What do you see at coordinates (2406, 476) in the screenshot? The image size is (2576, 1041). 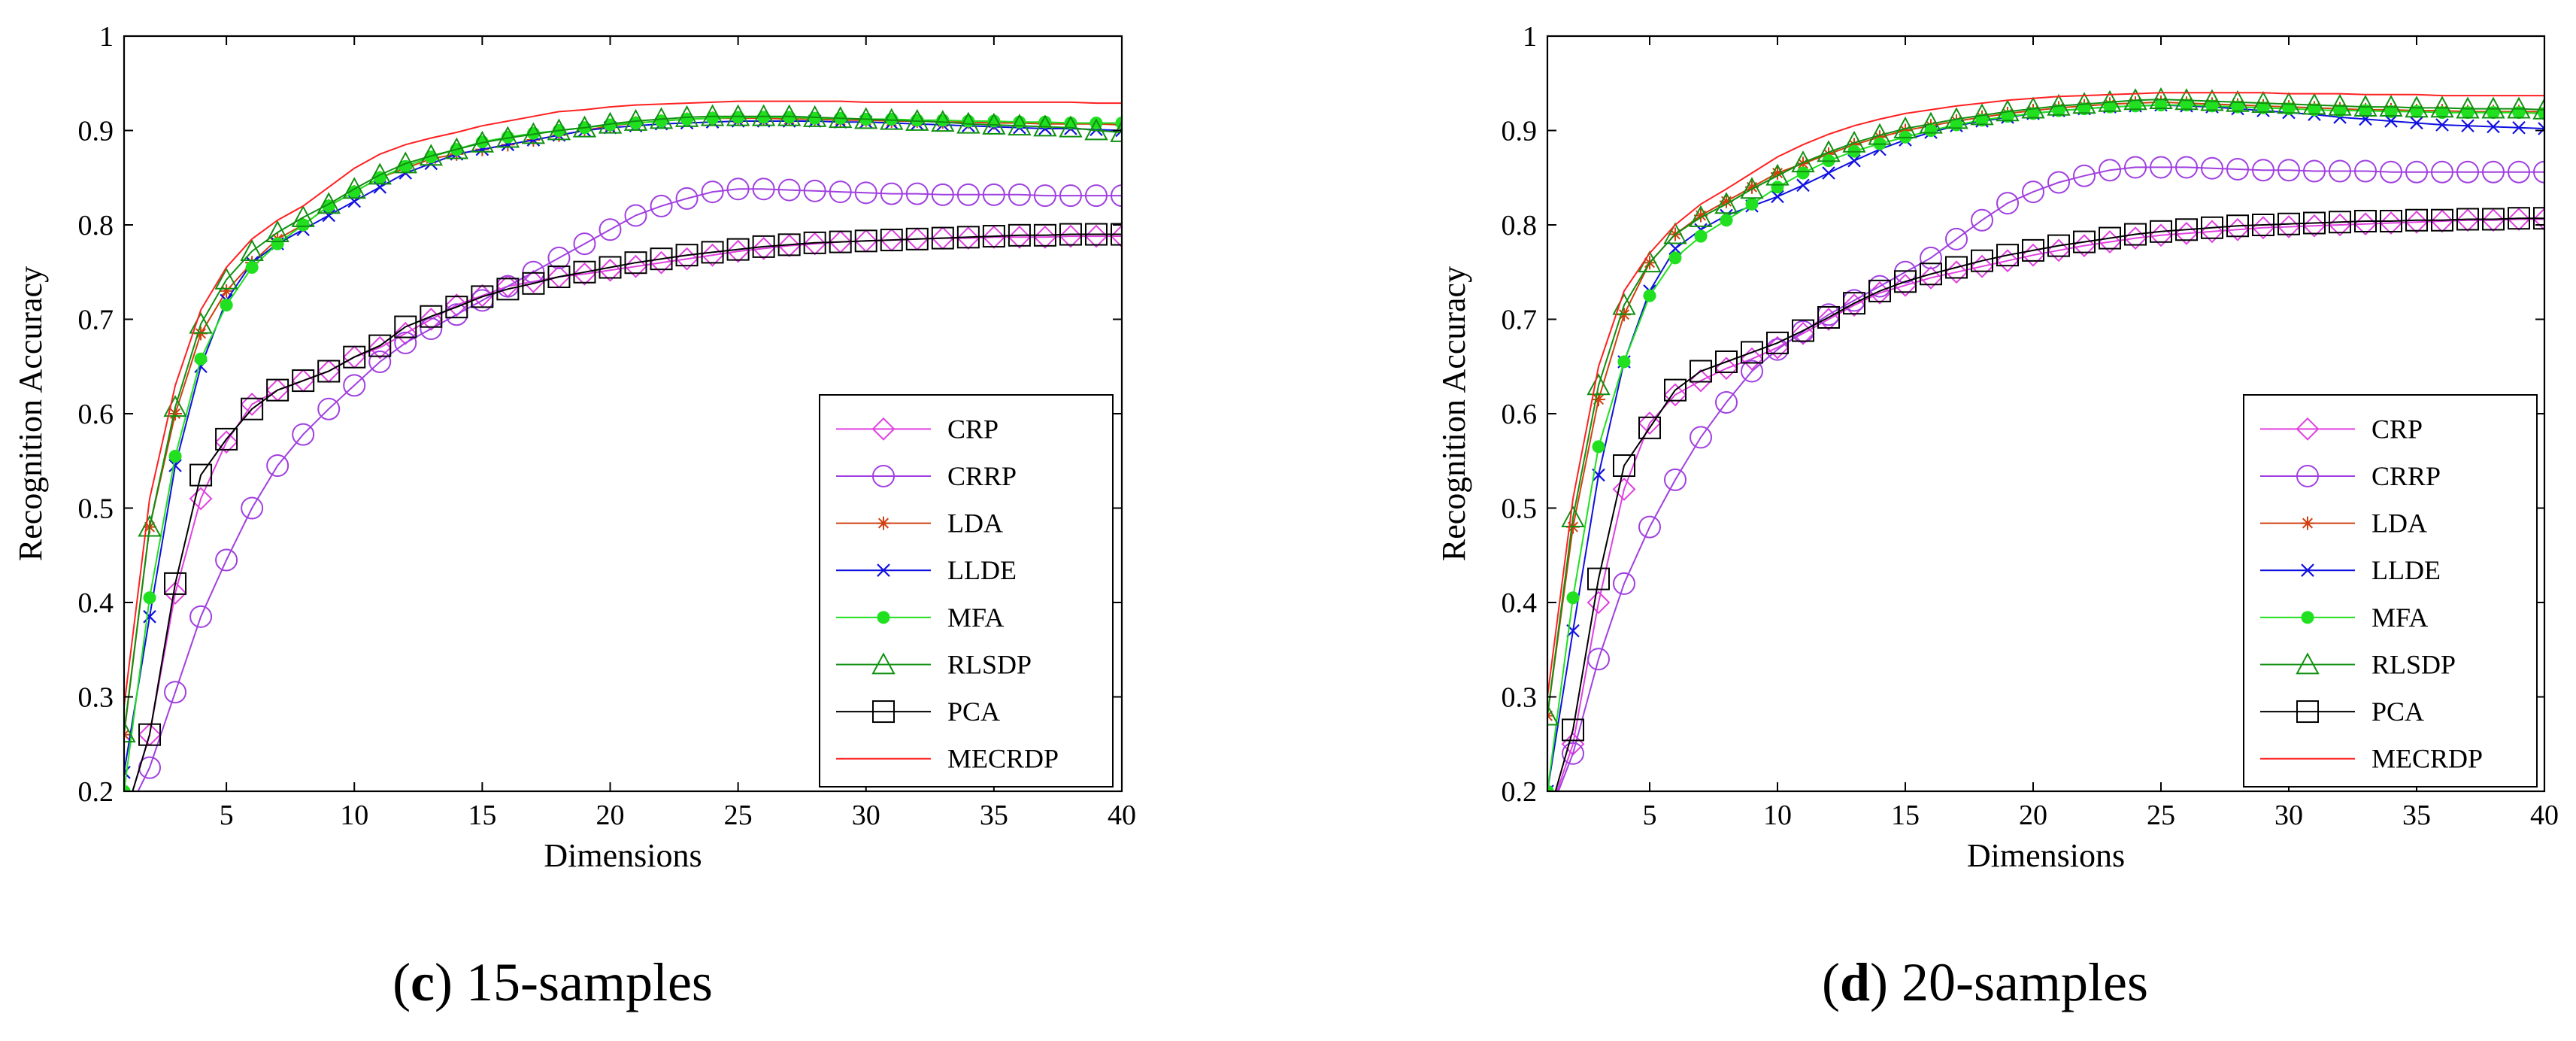 I see `legend-label-crrp: CRRP` at bounding box center [2406, 476].